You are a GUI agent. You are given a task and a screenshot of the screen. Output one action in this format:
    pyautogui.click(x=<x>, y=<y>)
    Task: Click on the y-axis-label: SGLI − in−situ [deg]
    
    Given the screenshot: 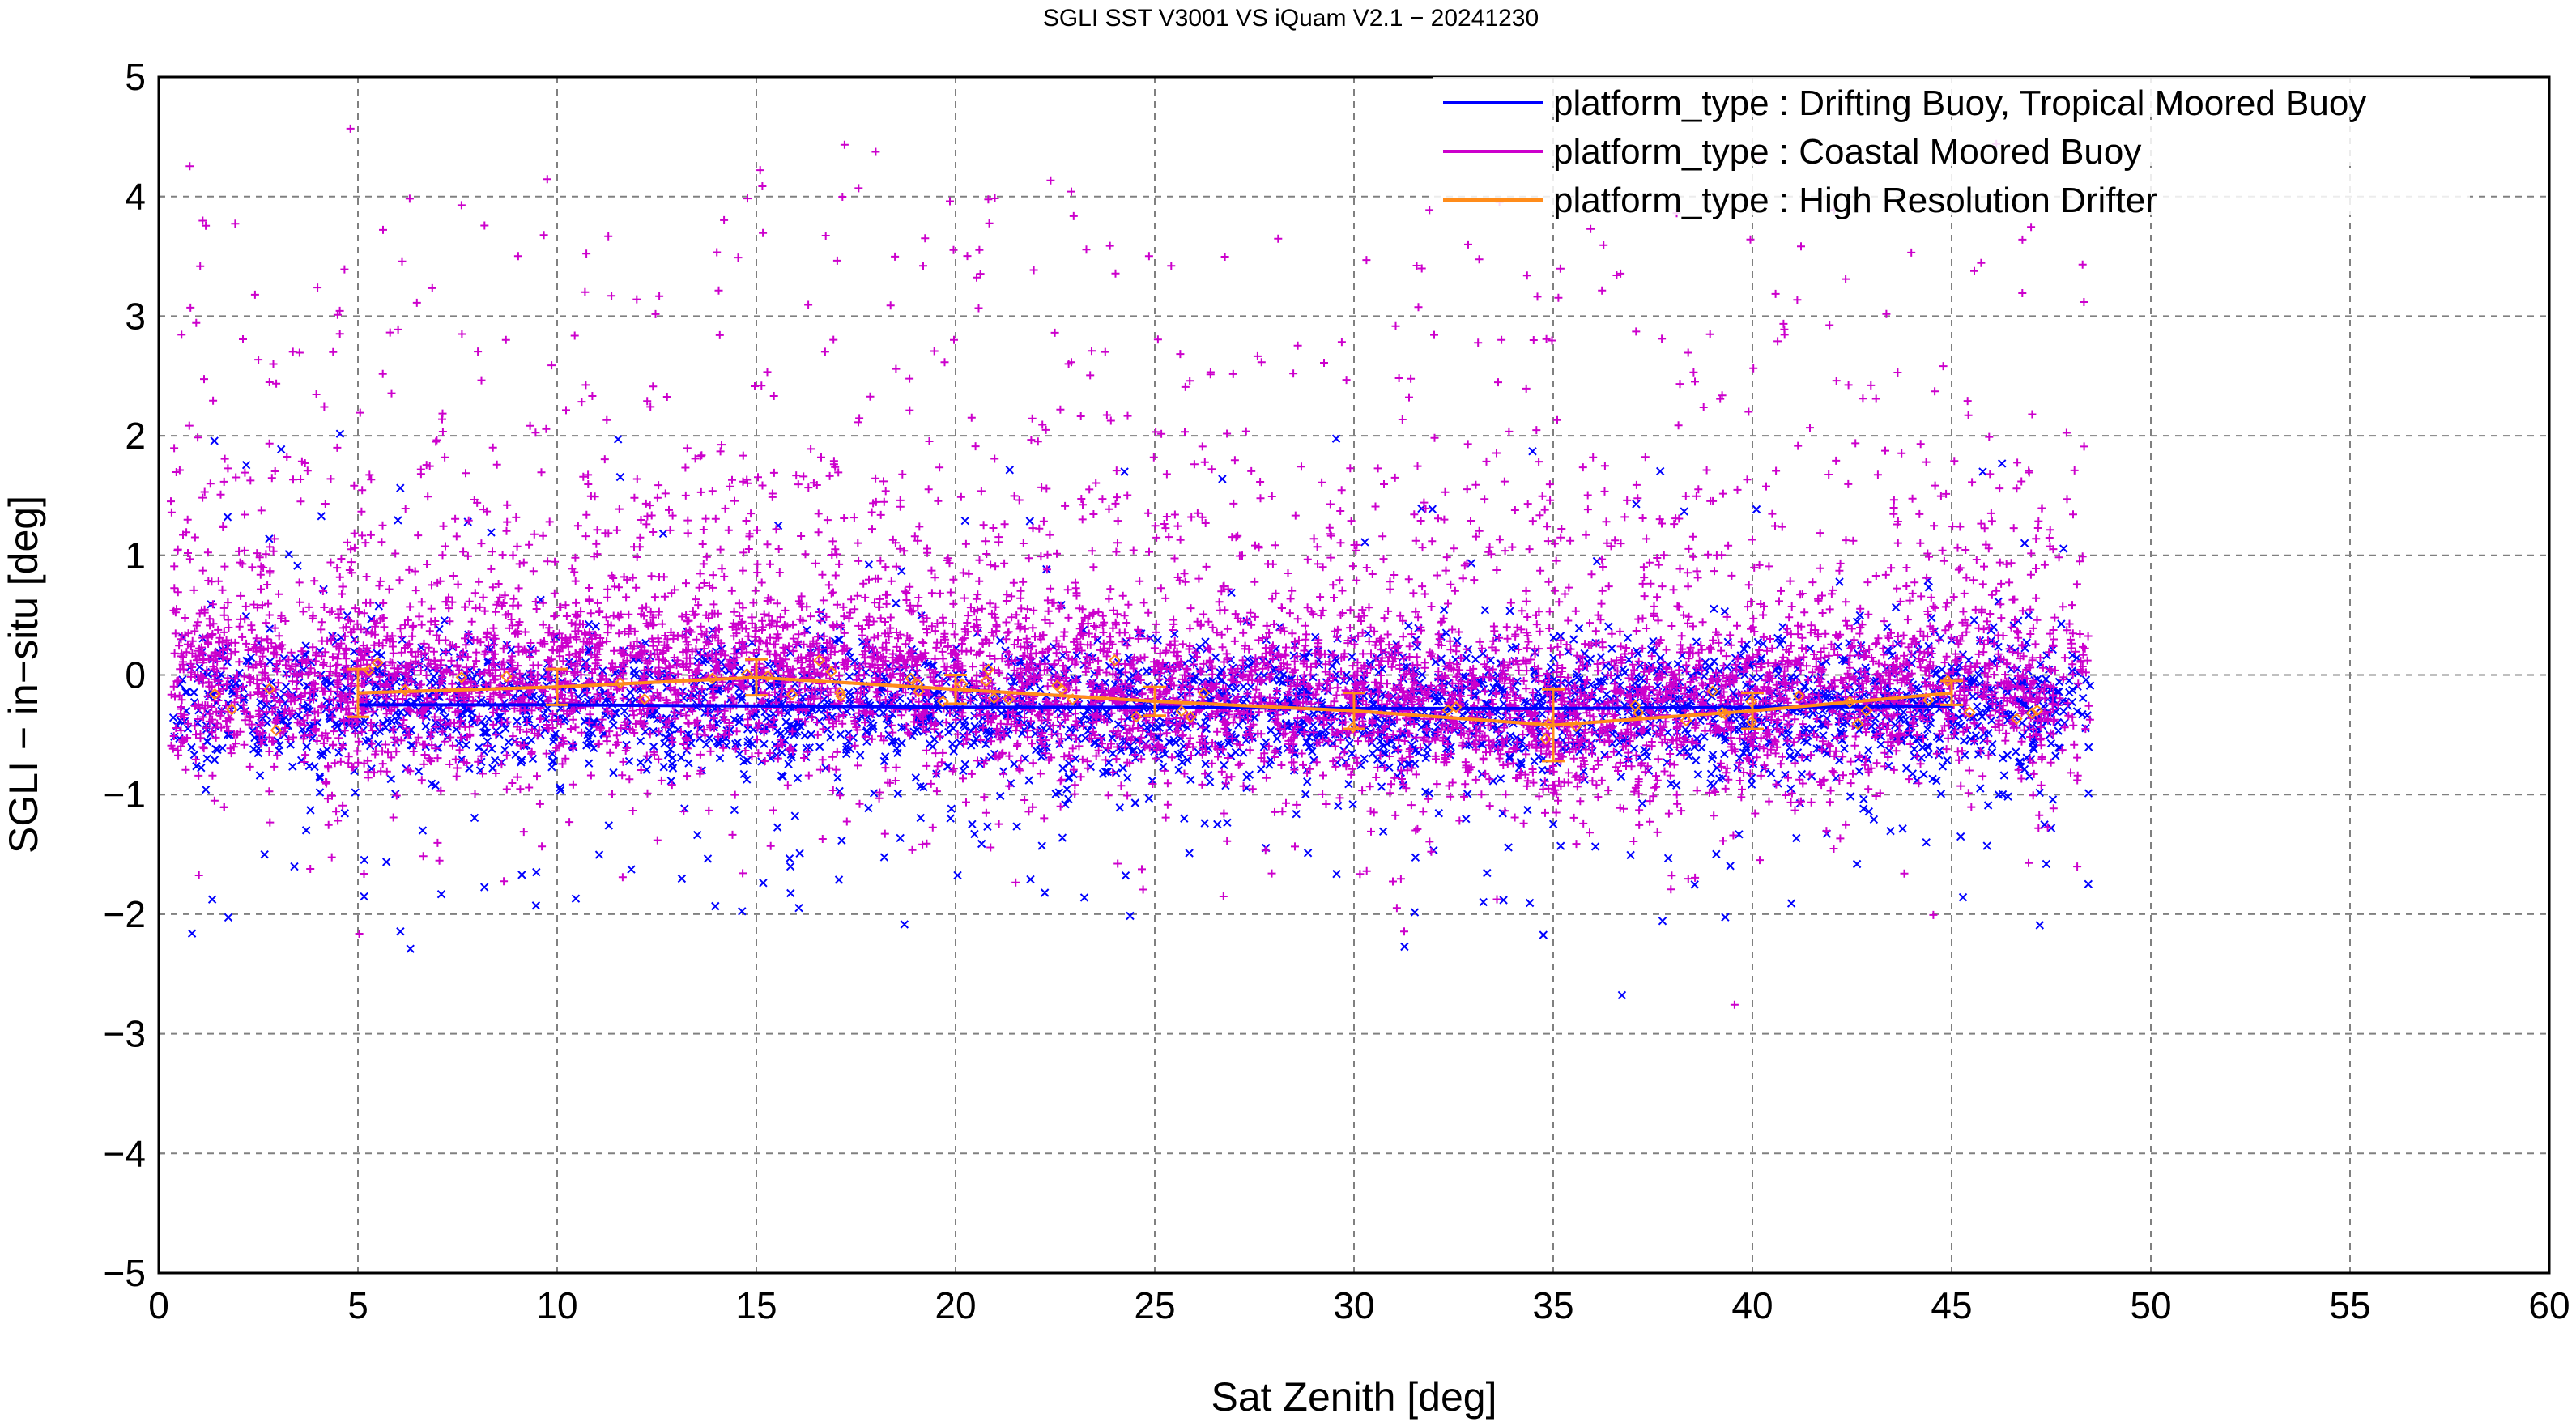 What is the action you would take?
    pyautogui.click(x=23, y=675)
    